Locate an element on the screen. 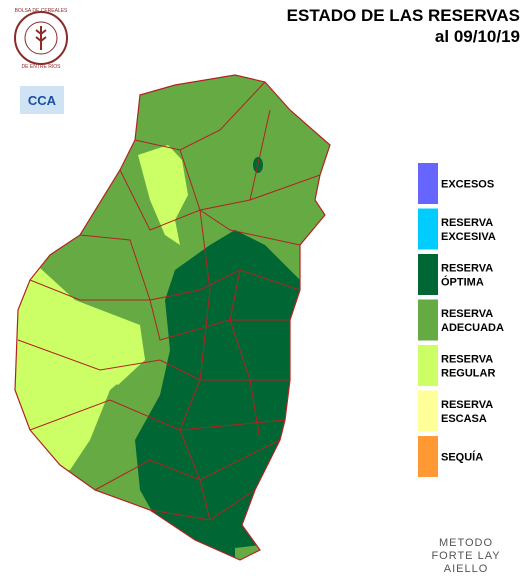 This screenshot has width=530, height=576. legend-label: ÓPTIMA is located at coordinates (462, 282).